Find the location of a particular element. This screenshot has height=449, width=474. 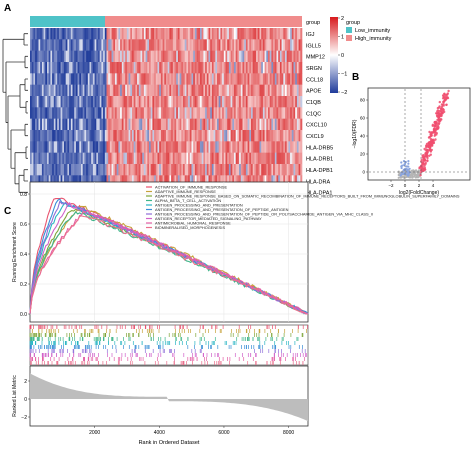

volcano-point-up is located at coordinates (441, 110).